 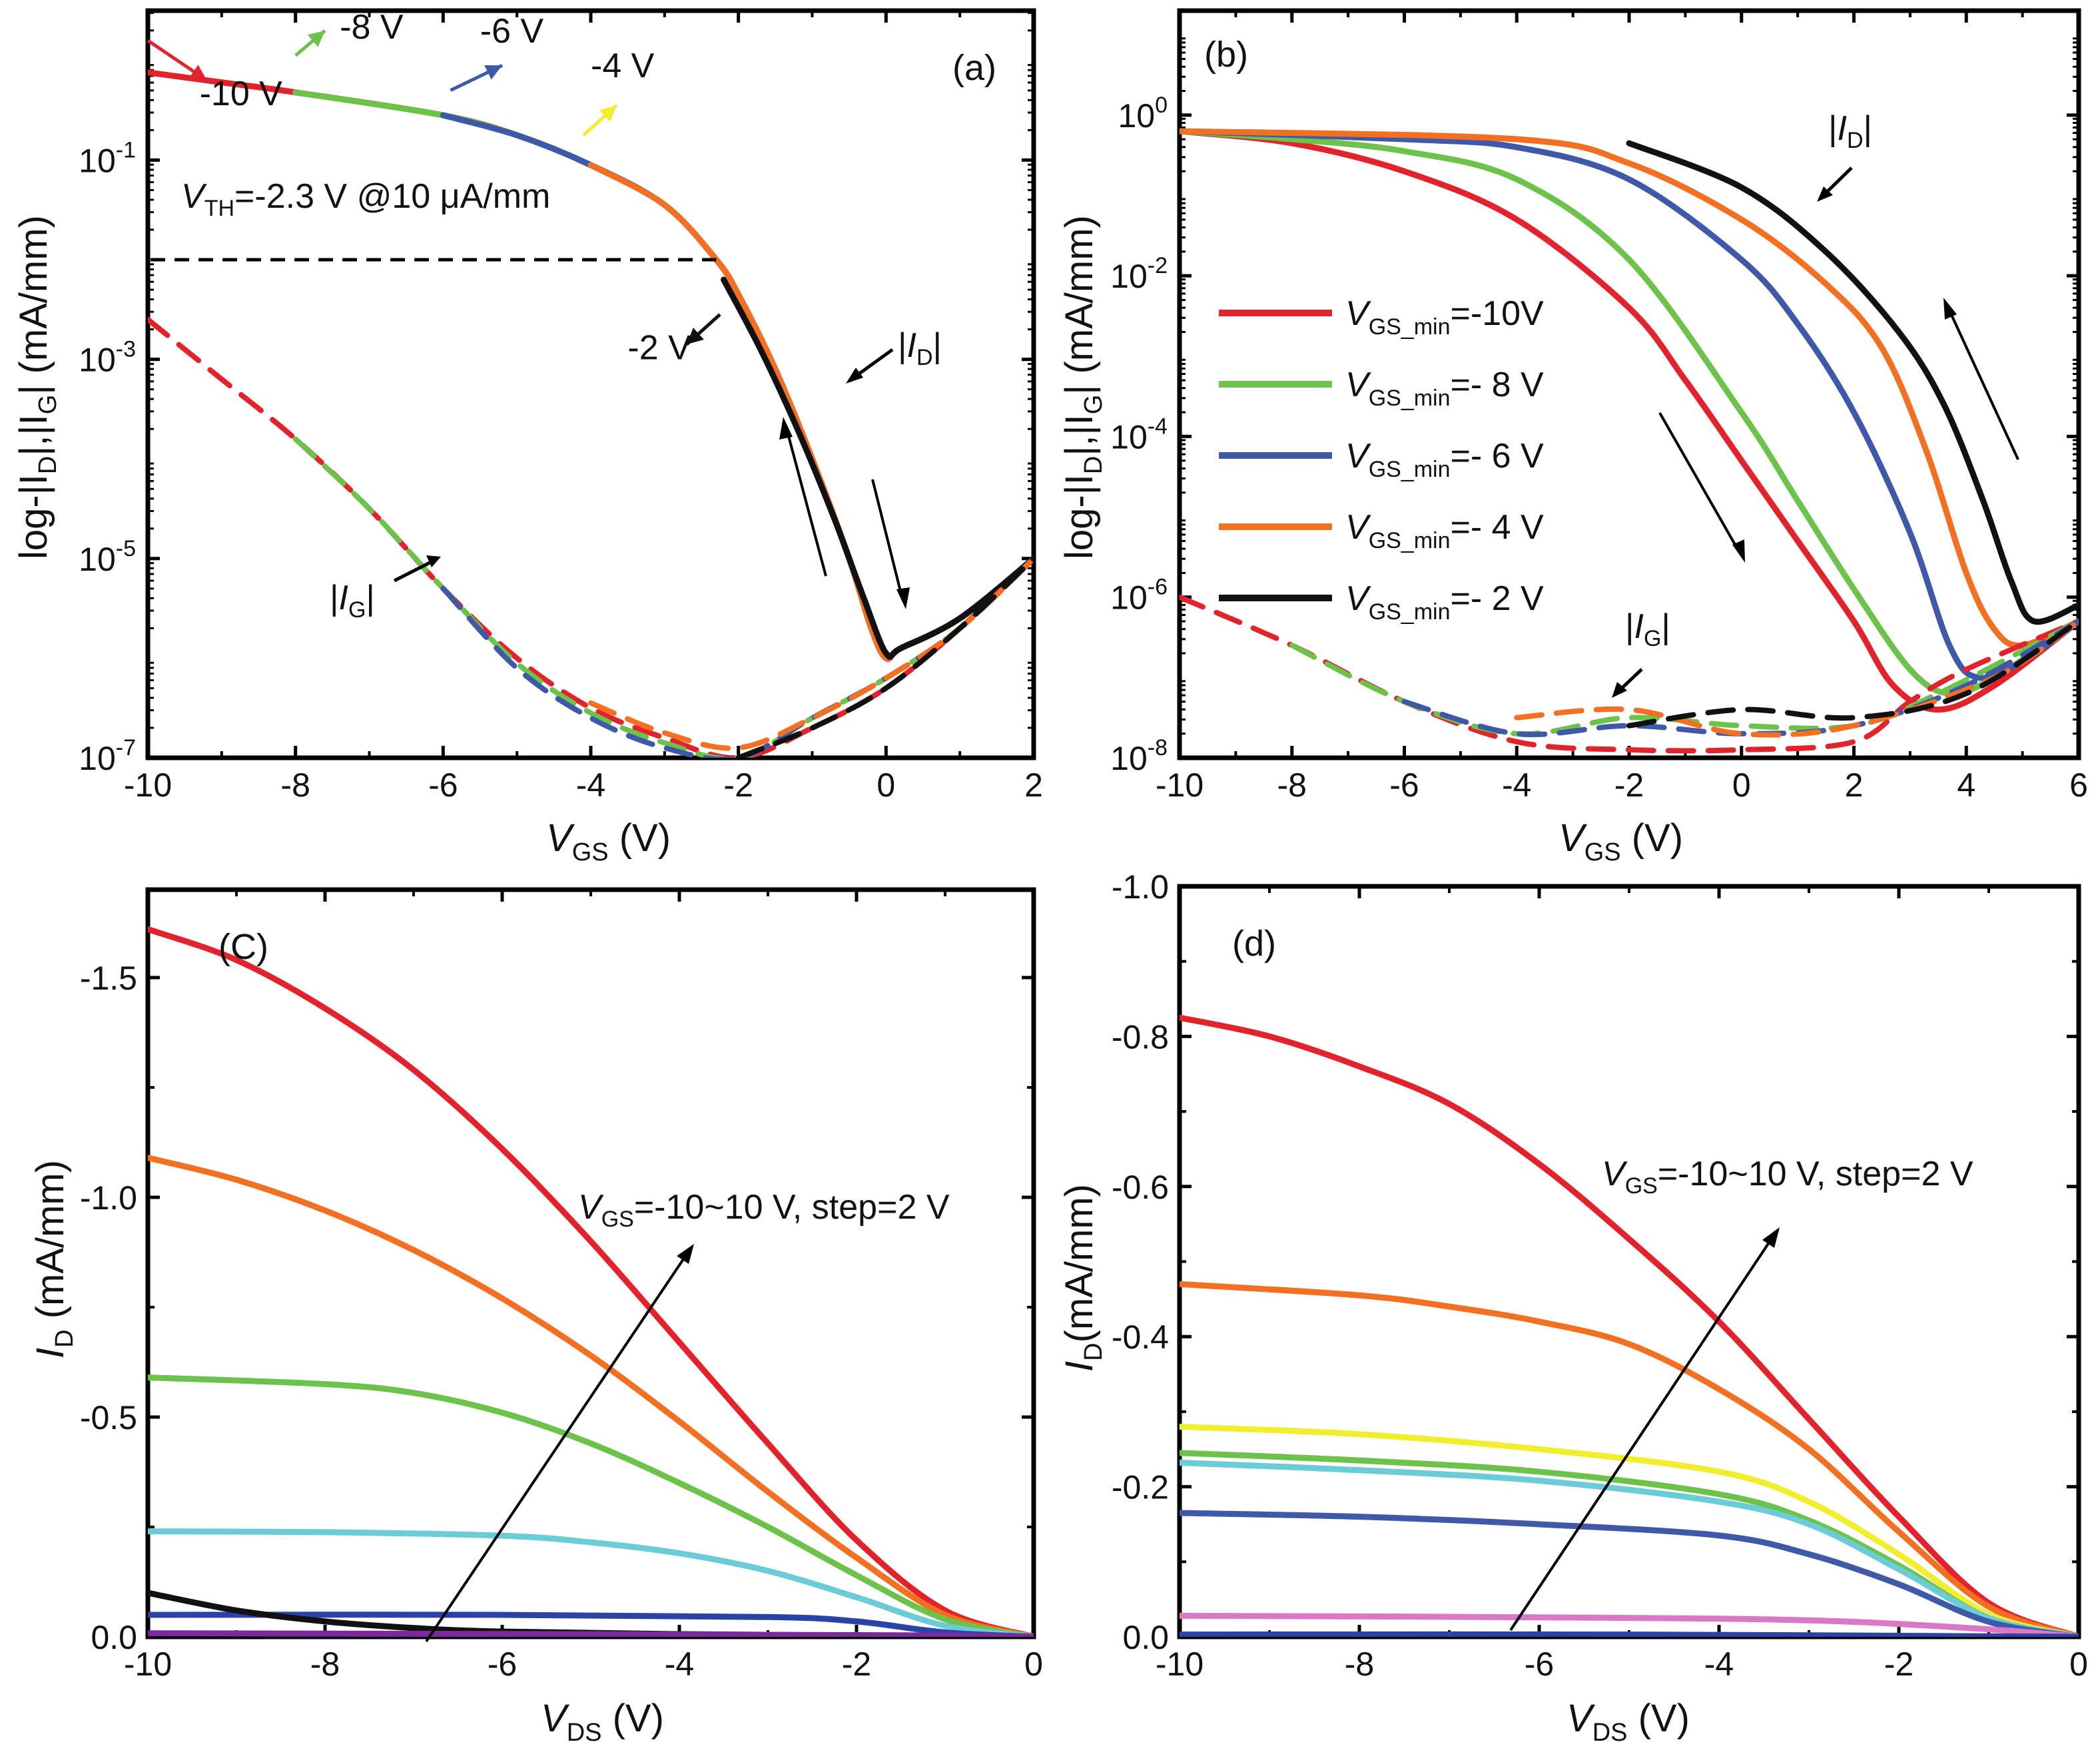 I want to click on series-orange-line, so click(x=591, y=1396).